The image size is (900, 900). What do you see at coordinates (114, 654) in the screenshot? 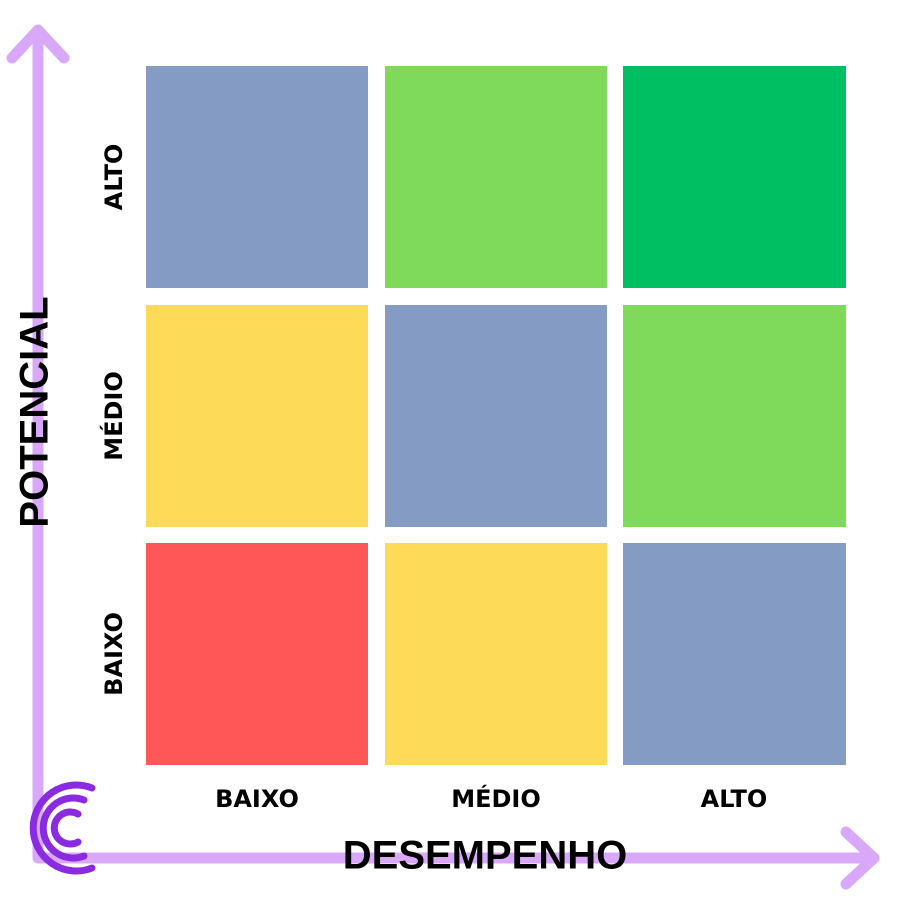
I see `row-label: BAIXO` at bounding box center [114, 654].